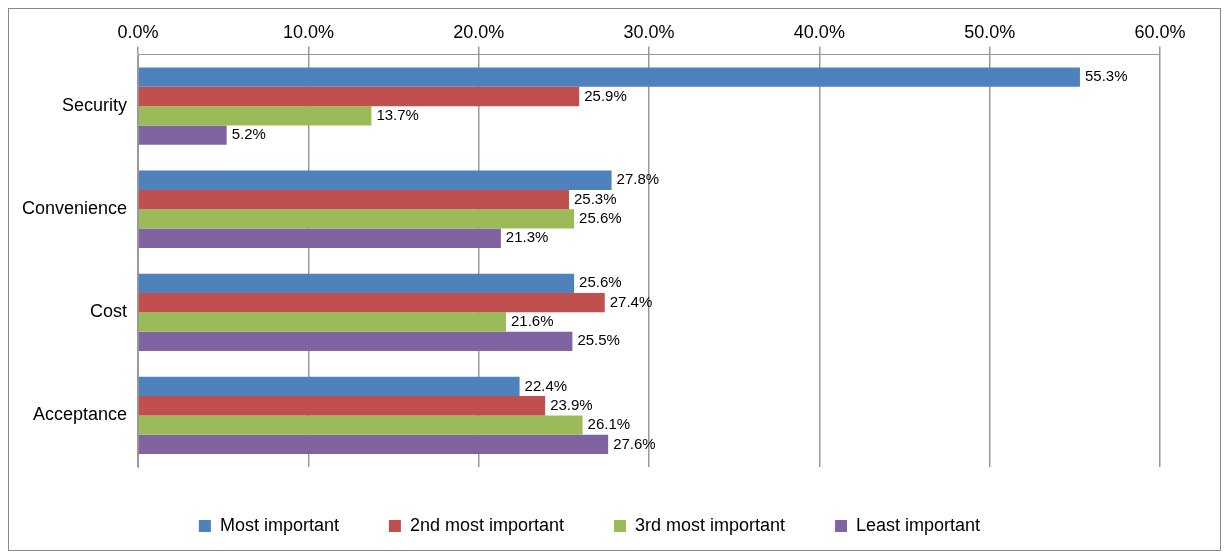  What do you see at coordinates (631, 301) in the screenshot?
I see `data-label: 27.4%` at bounding box center [631, 301].